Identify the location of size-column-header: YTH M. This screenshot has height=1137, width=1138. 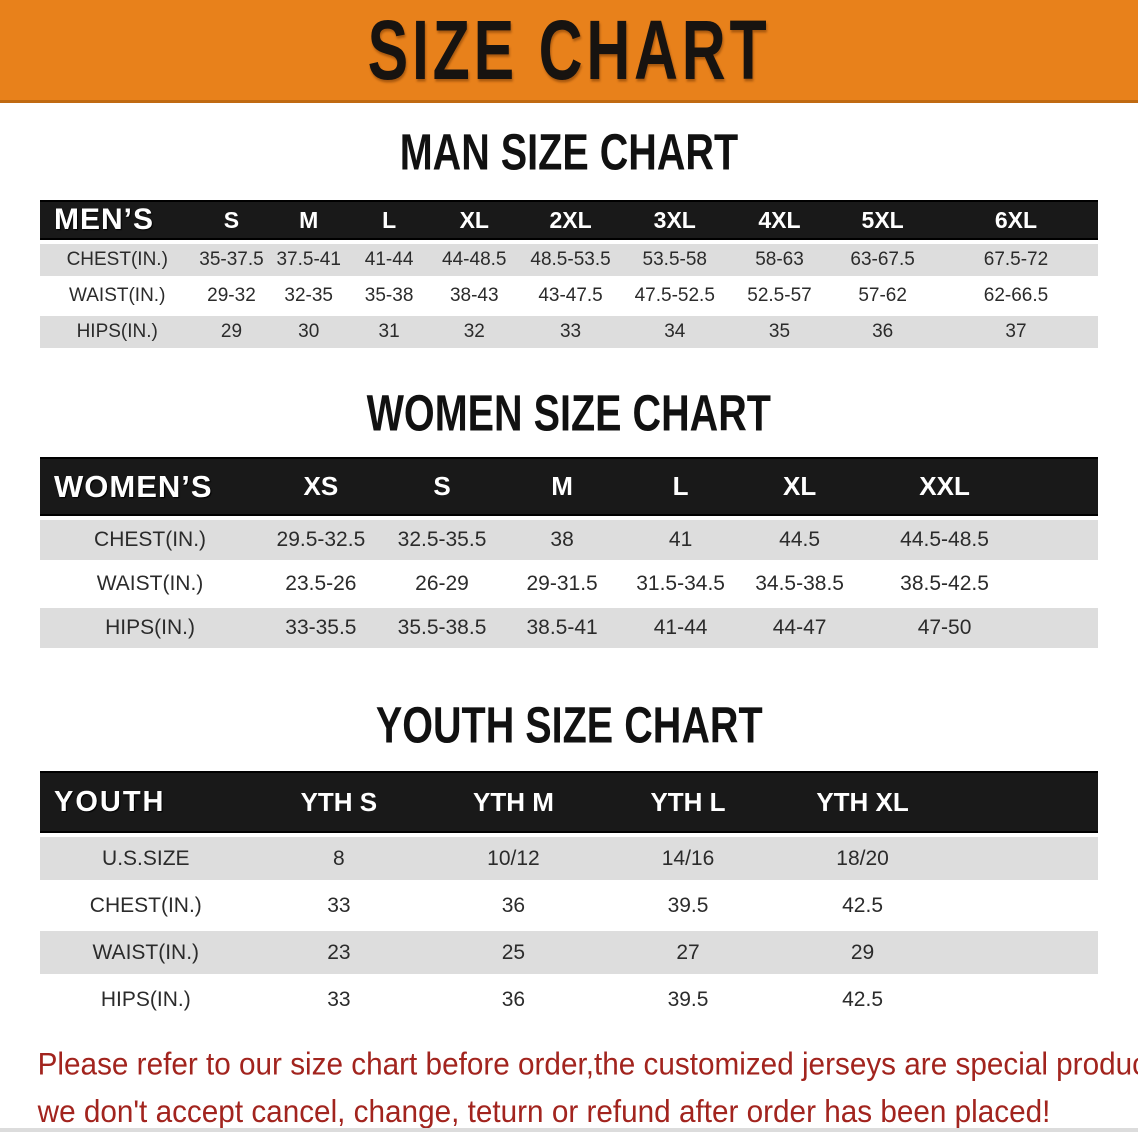
(513, 802).